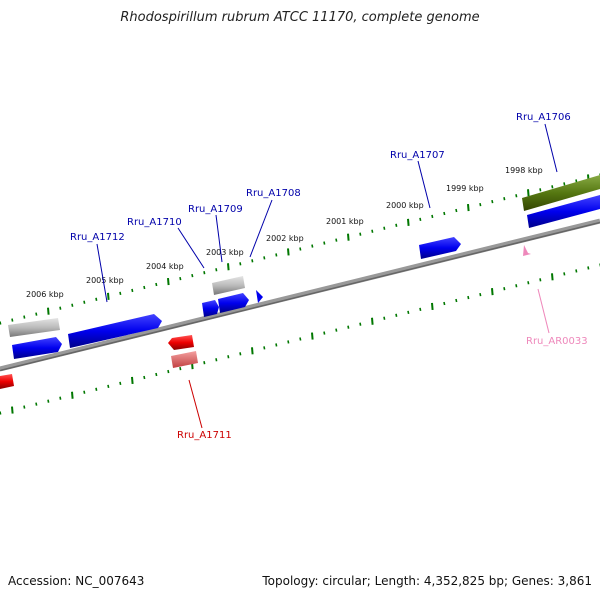 This screenshot has height=600, width=600. I want to click on gene-label-rru-ar0033: Rru_AR0033, so click(557, 341).